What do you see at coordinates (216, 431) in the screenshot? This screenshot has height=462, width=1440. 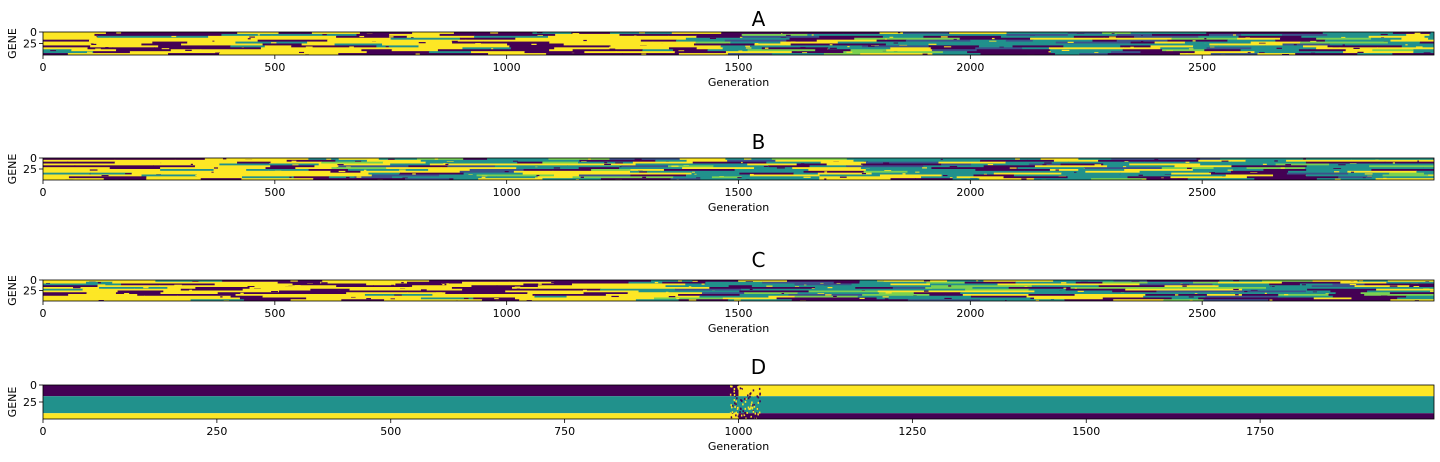 I see `x-tick-label: 250` at bounding box center [216, 431].